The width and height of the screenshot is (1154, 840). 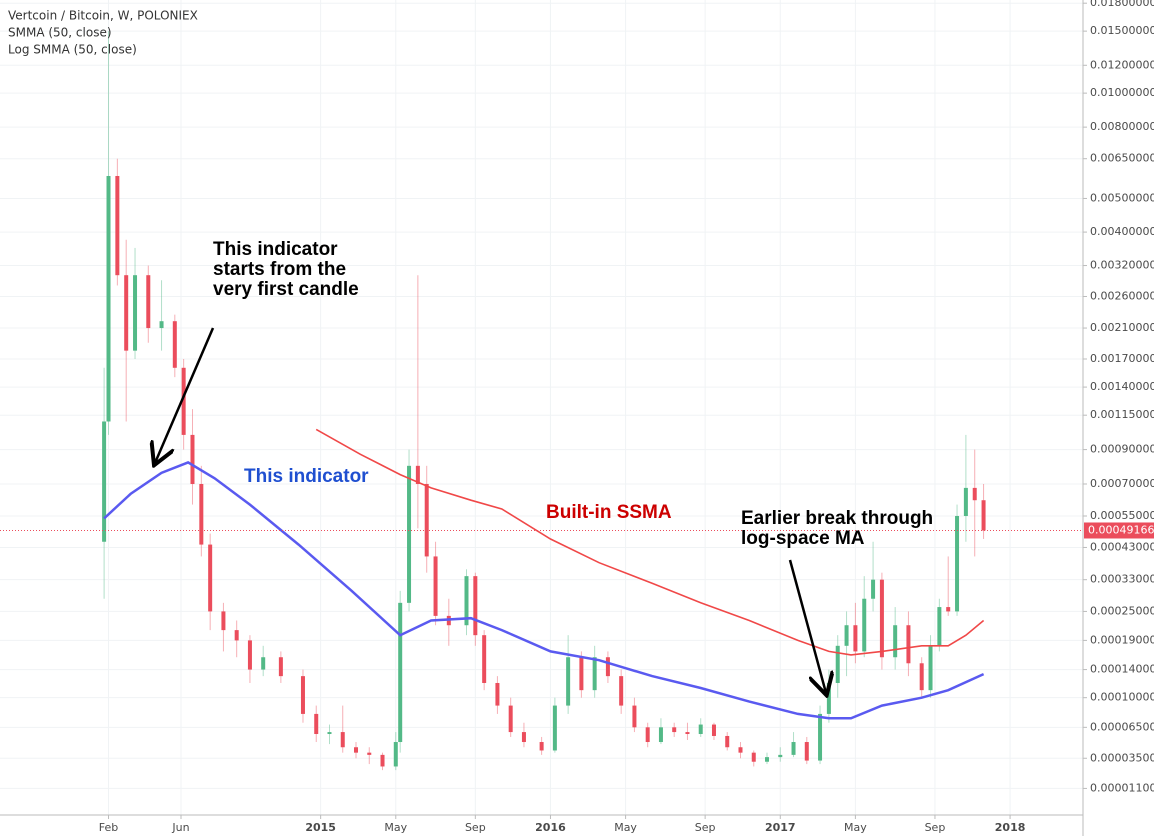 I want to click on x-tick-label: Sep, so click(x=705, y=827).